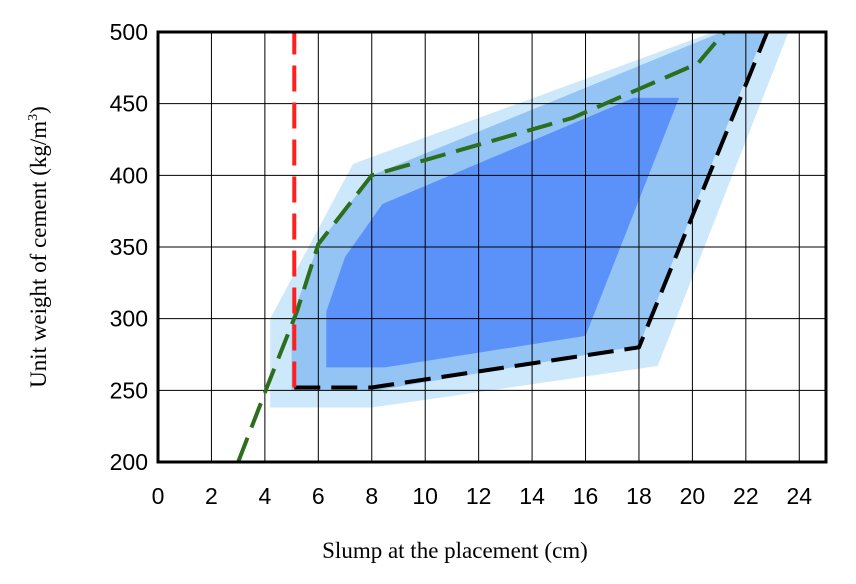 The height and width of the screenshot is (584, 856). I want to click on x-tick-label: 6, so click(318, 496).